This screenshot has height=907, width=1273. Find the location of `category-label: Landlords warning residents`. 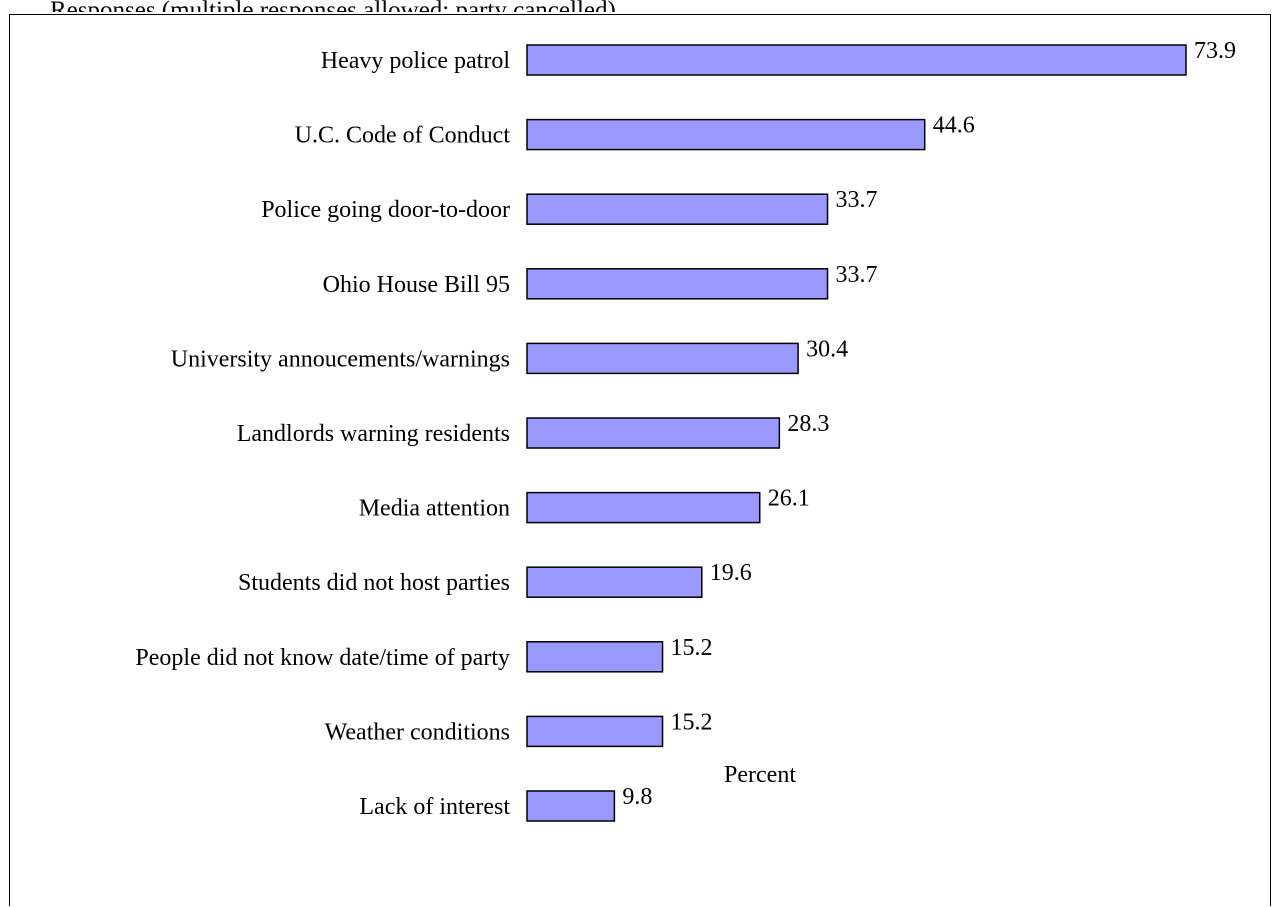

category-label: Landlords warning residents is located at coordinates (373, 434).